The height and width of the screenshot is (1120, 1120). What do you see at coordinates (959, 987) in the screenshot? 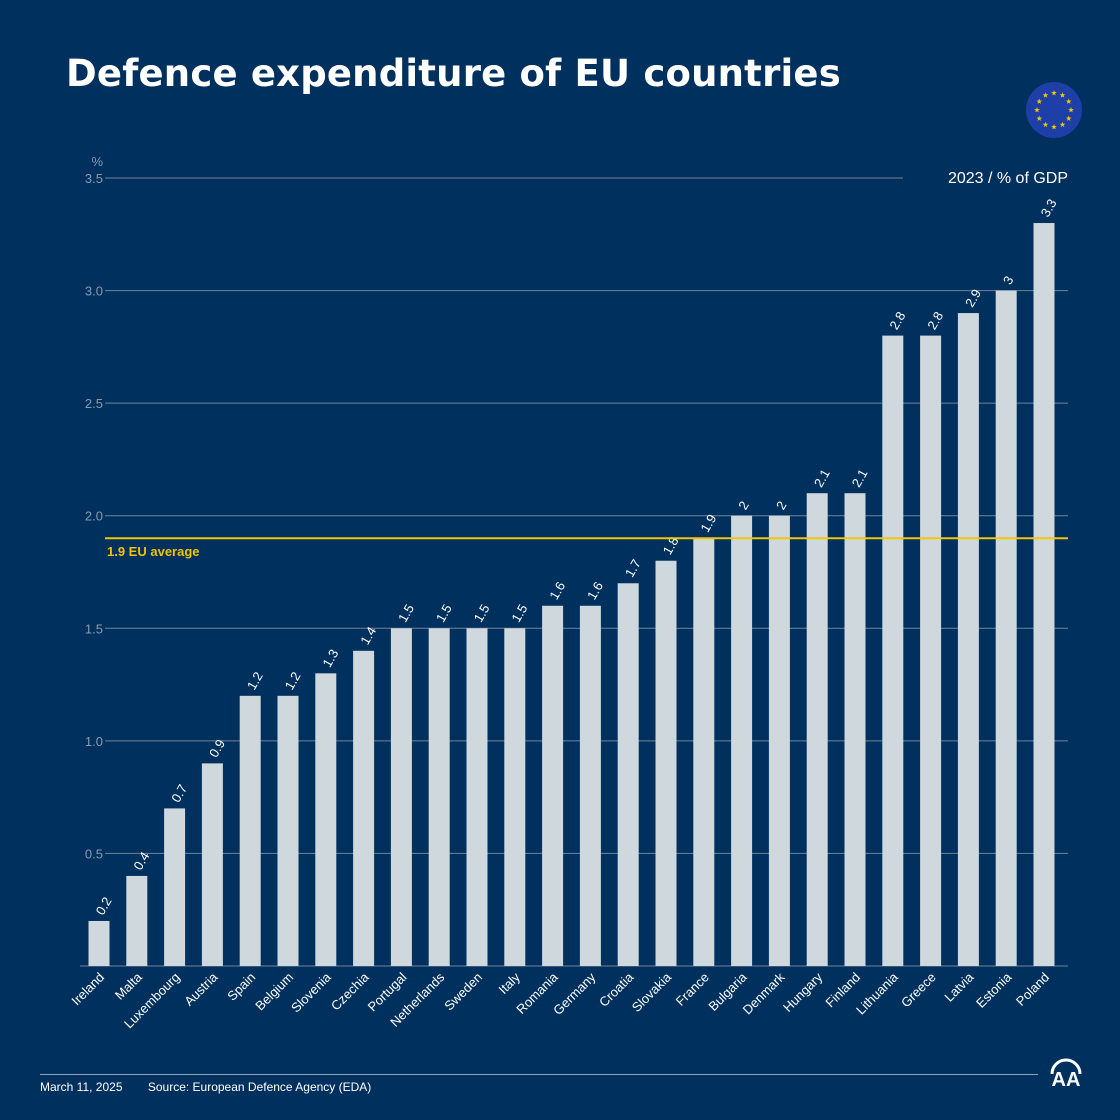
I see `x-tick-label: Latvia` at bounding box center [959, 987].